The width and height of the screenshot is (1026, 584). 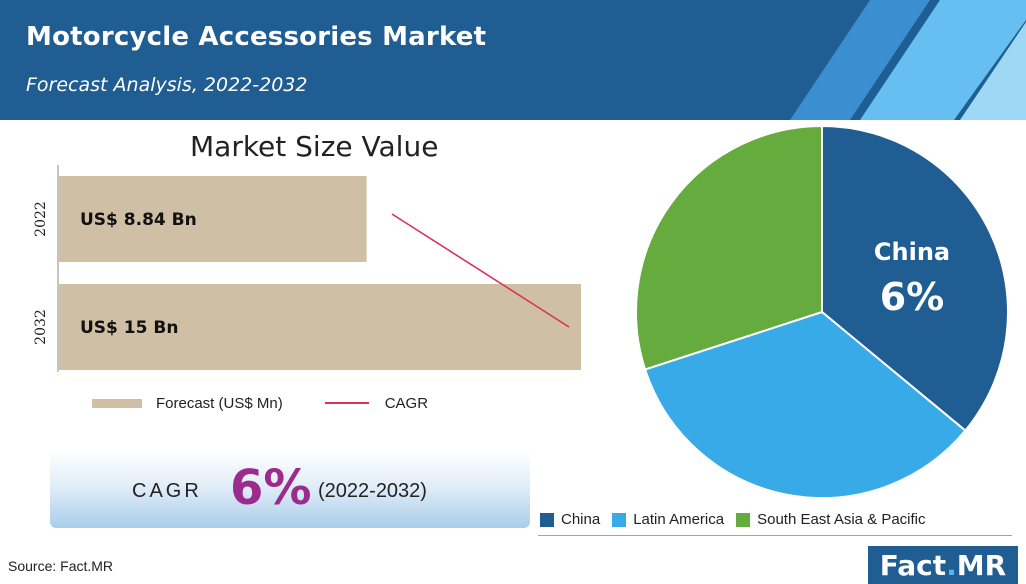 I want to click on cagr-period: (2022-2032), so click(x=372, y=491).